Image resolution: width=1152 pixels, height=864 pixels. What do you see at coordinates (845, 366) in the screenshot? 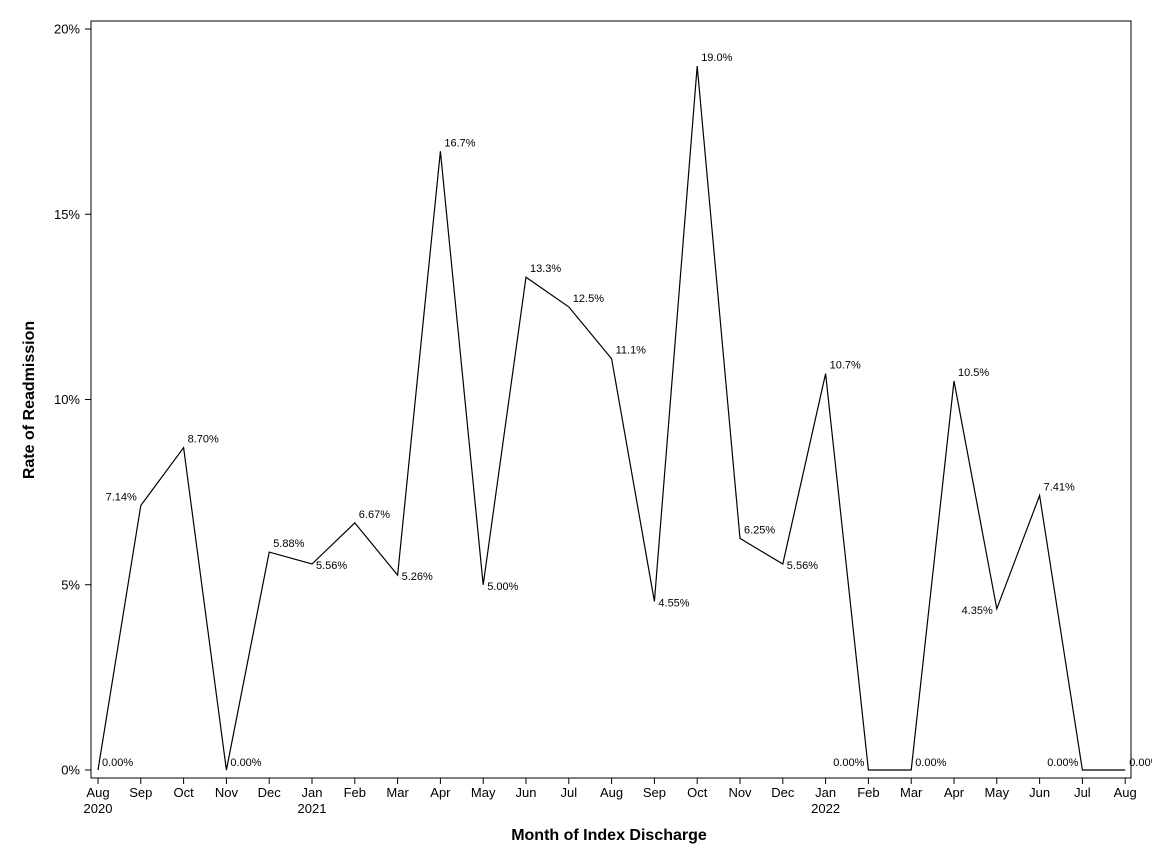
I see `data-label: 10.7%` at bounding box center [845, 366].